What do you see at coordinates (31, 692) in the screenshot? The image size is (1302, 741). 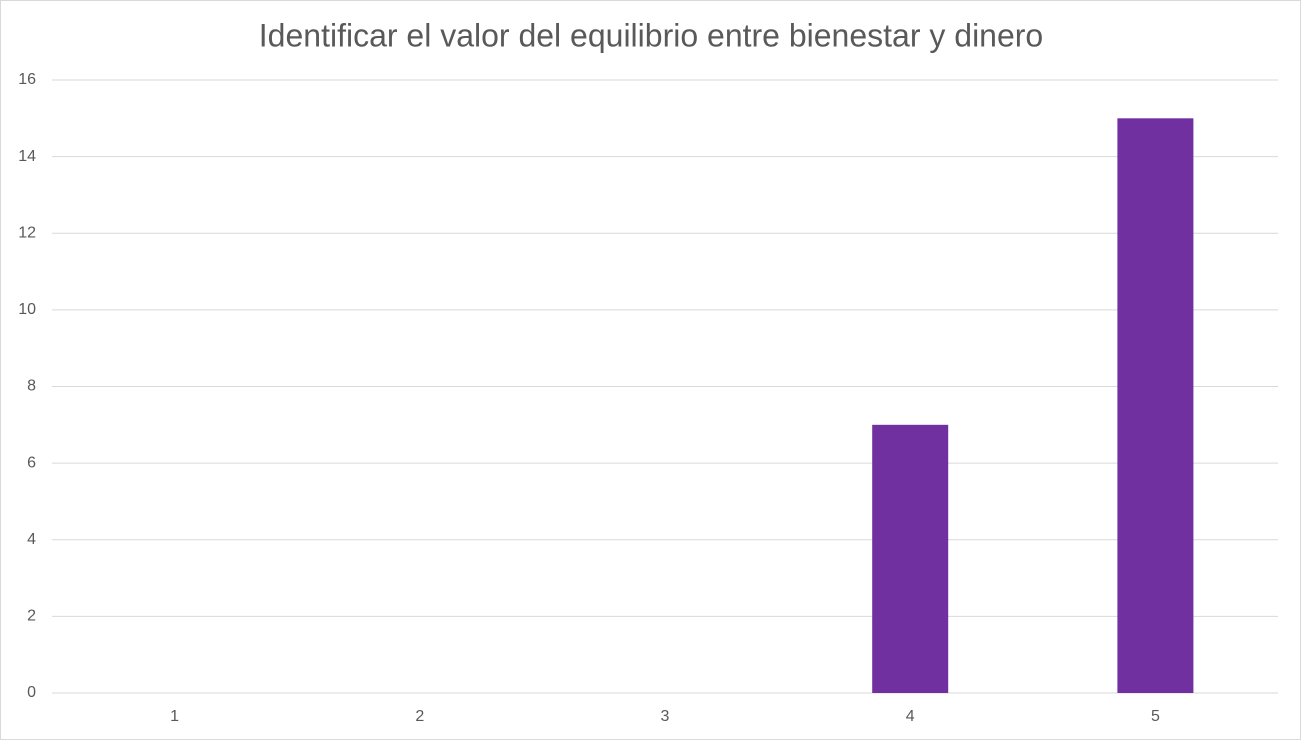 I see `y-tick-label: 0` at bounding box center [31, 692].